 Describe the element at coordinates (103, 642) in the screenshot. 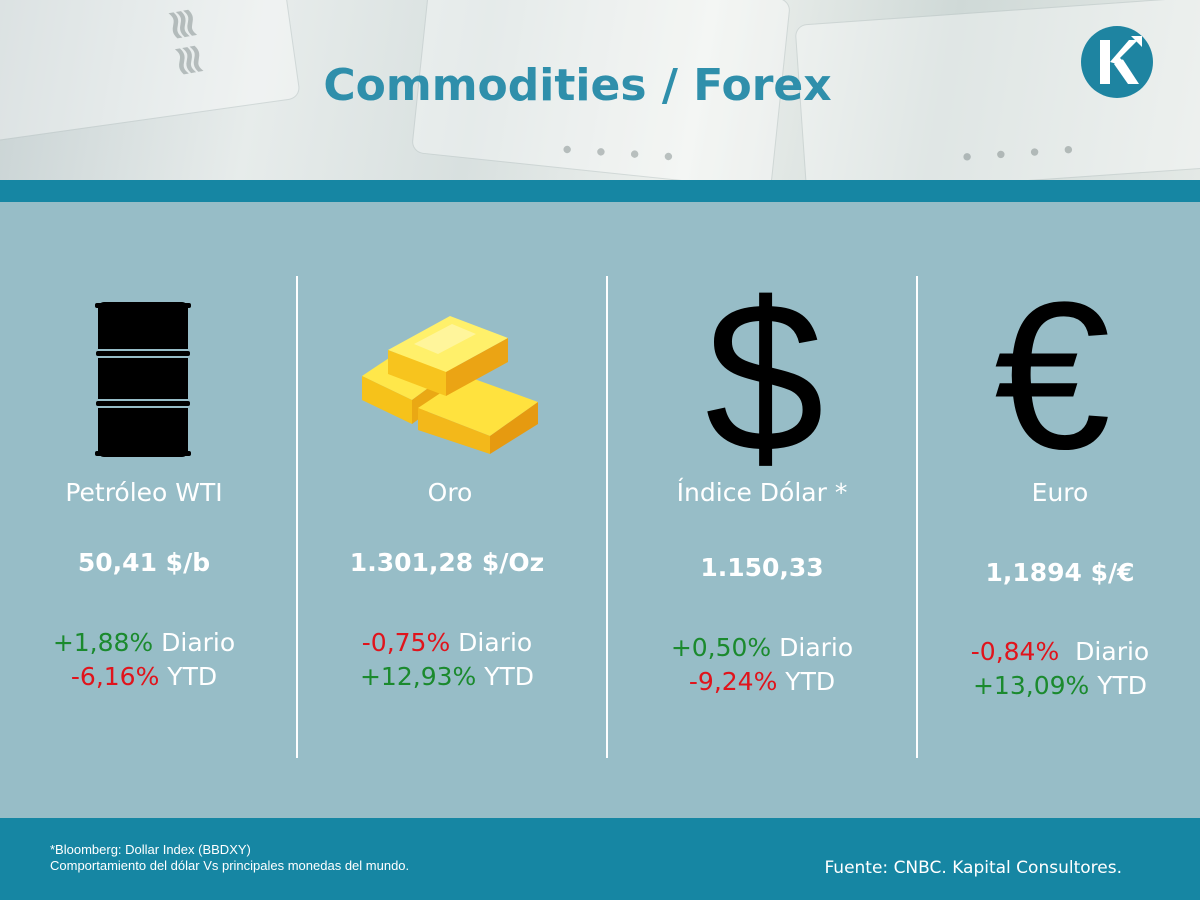

I see `daily-change-value: +1,88%` at that location.